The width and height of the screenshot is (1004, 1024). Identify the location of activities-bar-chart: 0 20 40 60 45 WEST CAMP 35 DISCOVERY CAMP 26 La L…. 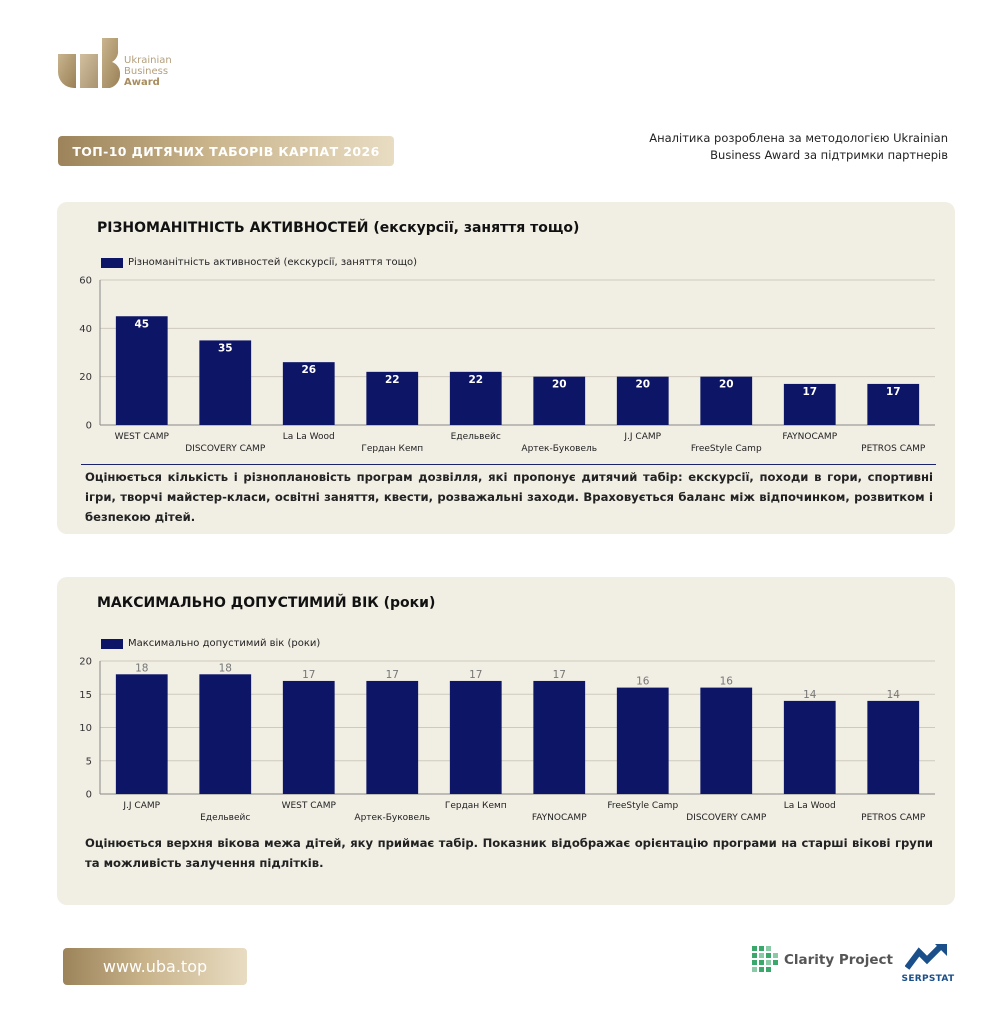
(507, 365).